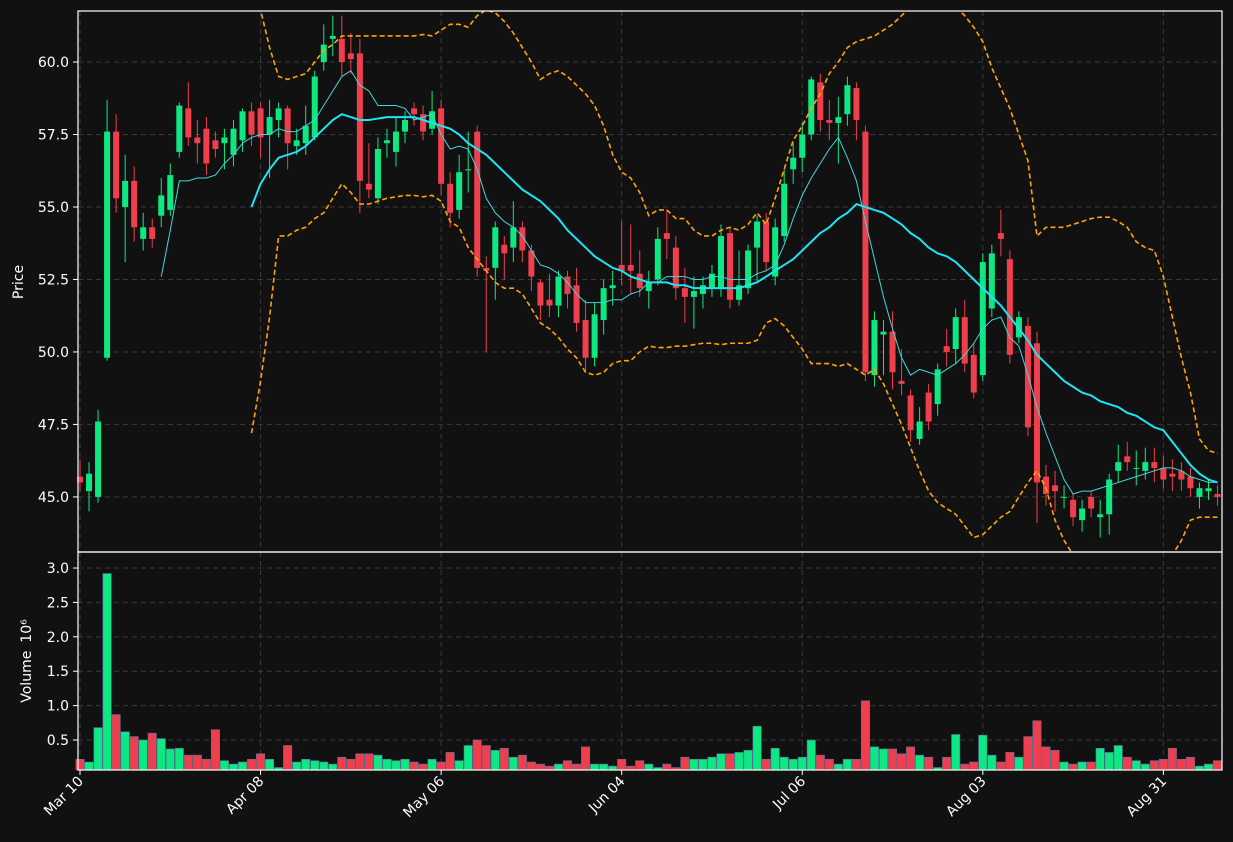 Image resolution: width=1233 pixels, height=842 pixels. Describe the element at coordinates (53, 425) in the screenshot. I see `y-tick-label: 47.5` at that location.